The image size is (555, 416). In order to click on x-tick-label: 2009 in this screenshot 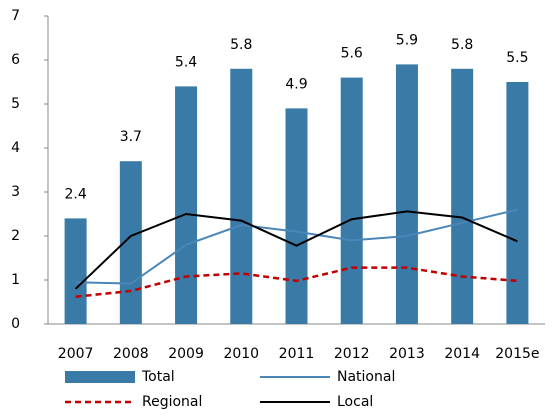, I will do `click(186, 354)`.